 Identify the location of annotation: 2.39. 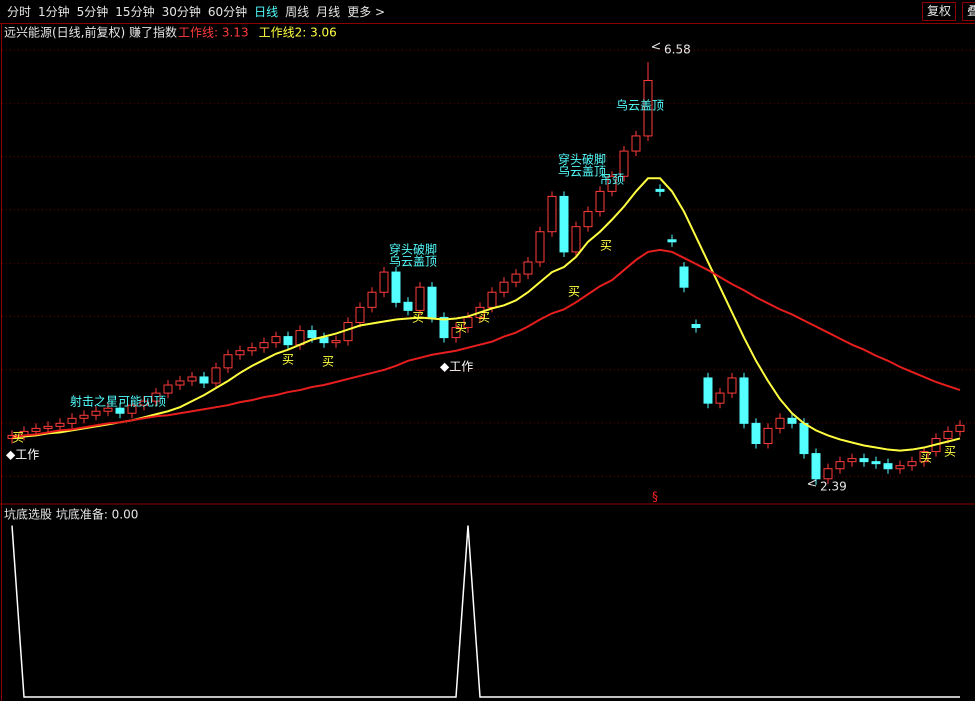
(833, 487).